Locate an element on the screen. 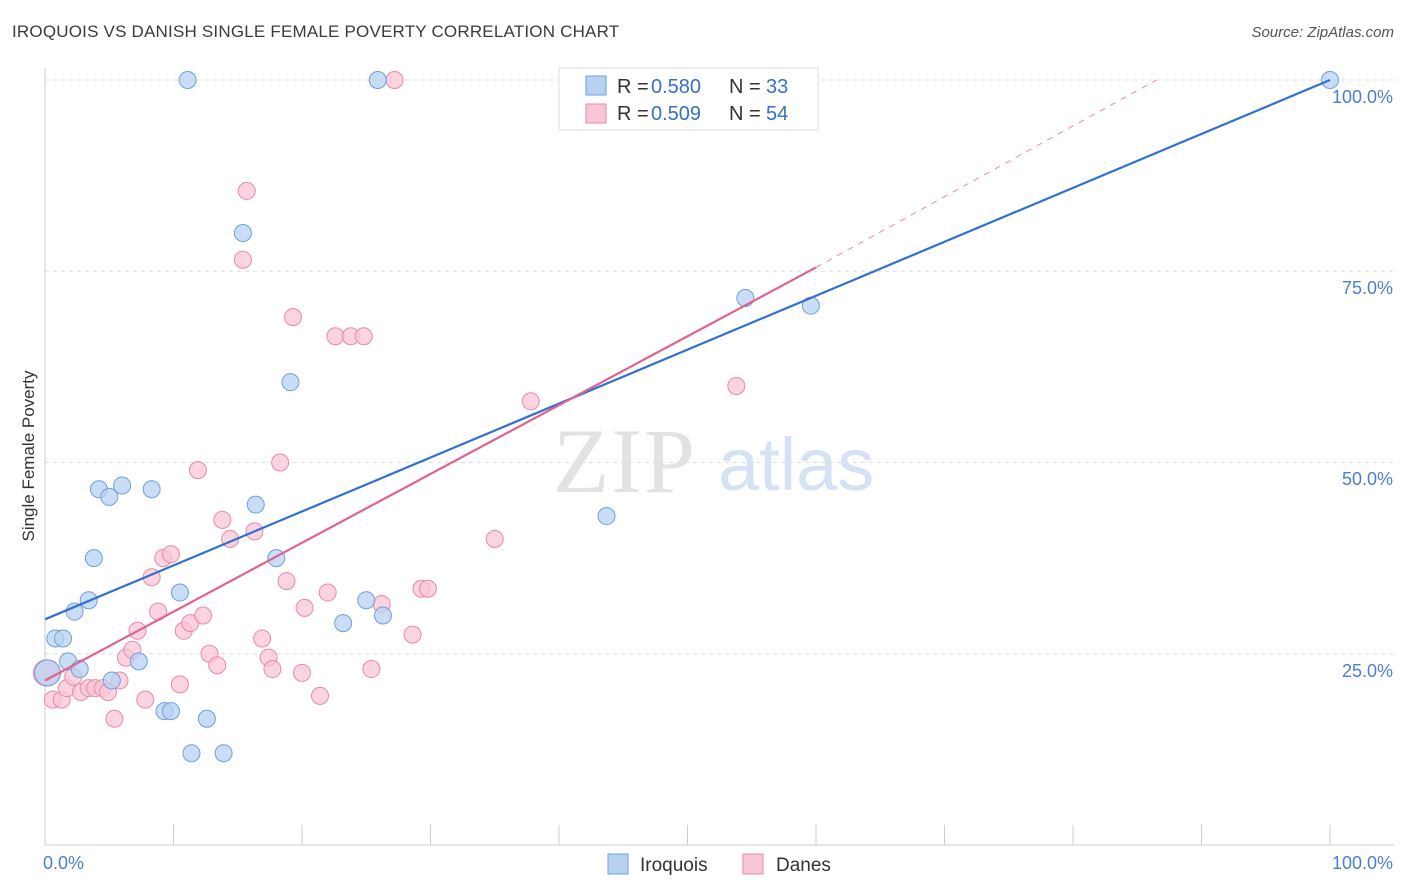  bottom-legend-label-iroquois: Iroquois is located at coordinates (674, 865).